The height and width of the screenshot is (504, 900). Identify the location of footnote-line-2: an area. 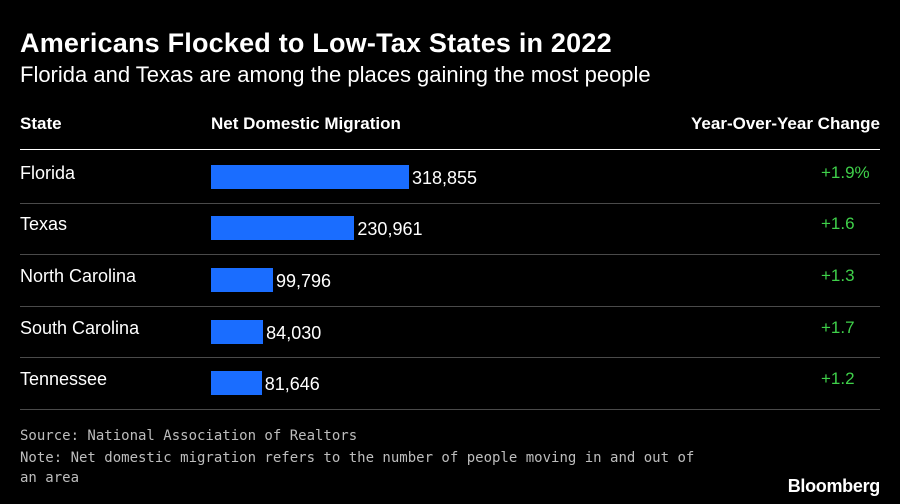
(50, 478).